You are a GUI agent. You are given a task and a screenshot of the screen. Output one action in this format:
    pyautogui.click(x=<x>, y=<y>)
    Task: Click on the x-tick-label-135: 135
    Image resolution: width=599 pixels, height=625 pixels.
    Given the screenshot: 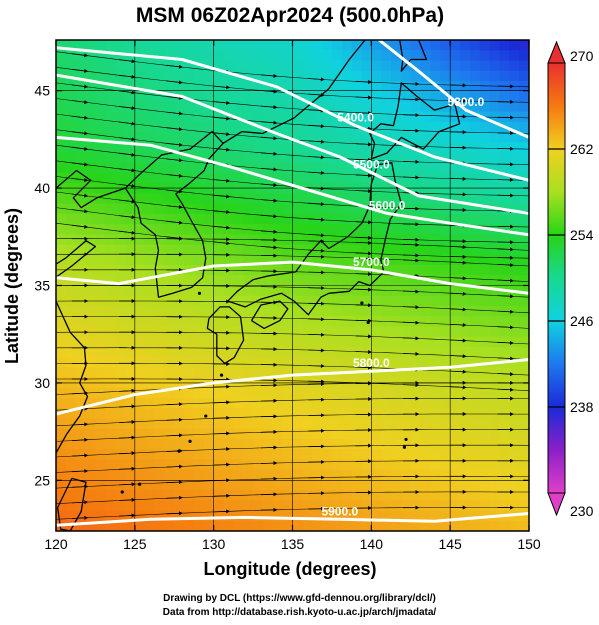 What is the action you would take?
    pyautogui.click(x=293, y=544)
    